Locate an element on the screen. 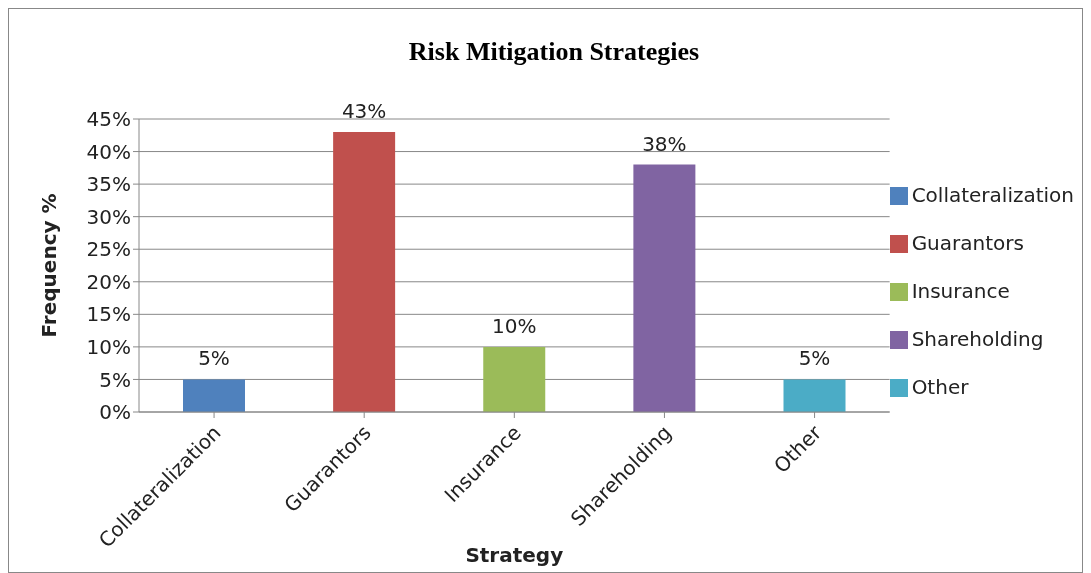 This screenshot has height=573, width=1091. y-axis-title: Frequency % is located at coordinates (49, 265).